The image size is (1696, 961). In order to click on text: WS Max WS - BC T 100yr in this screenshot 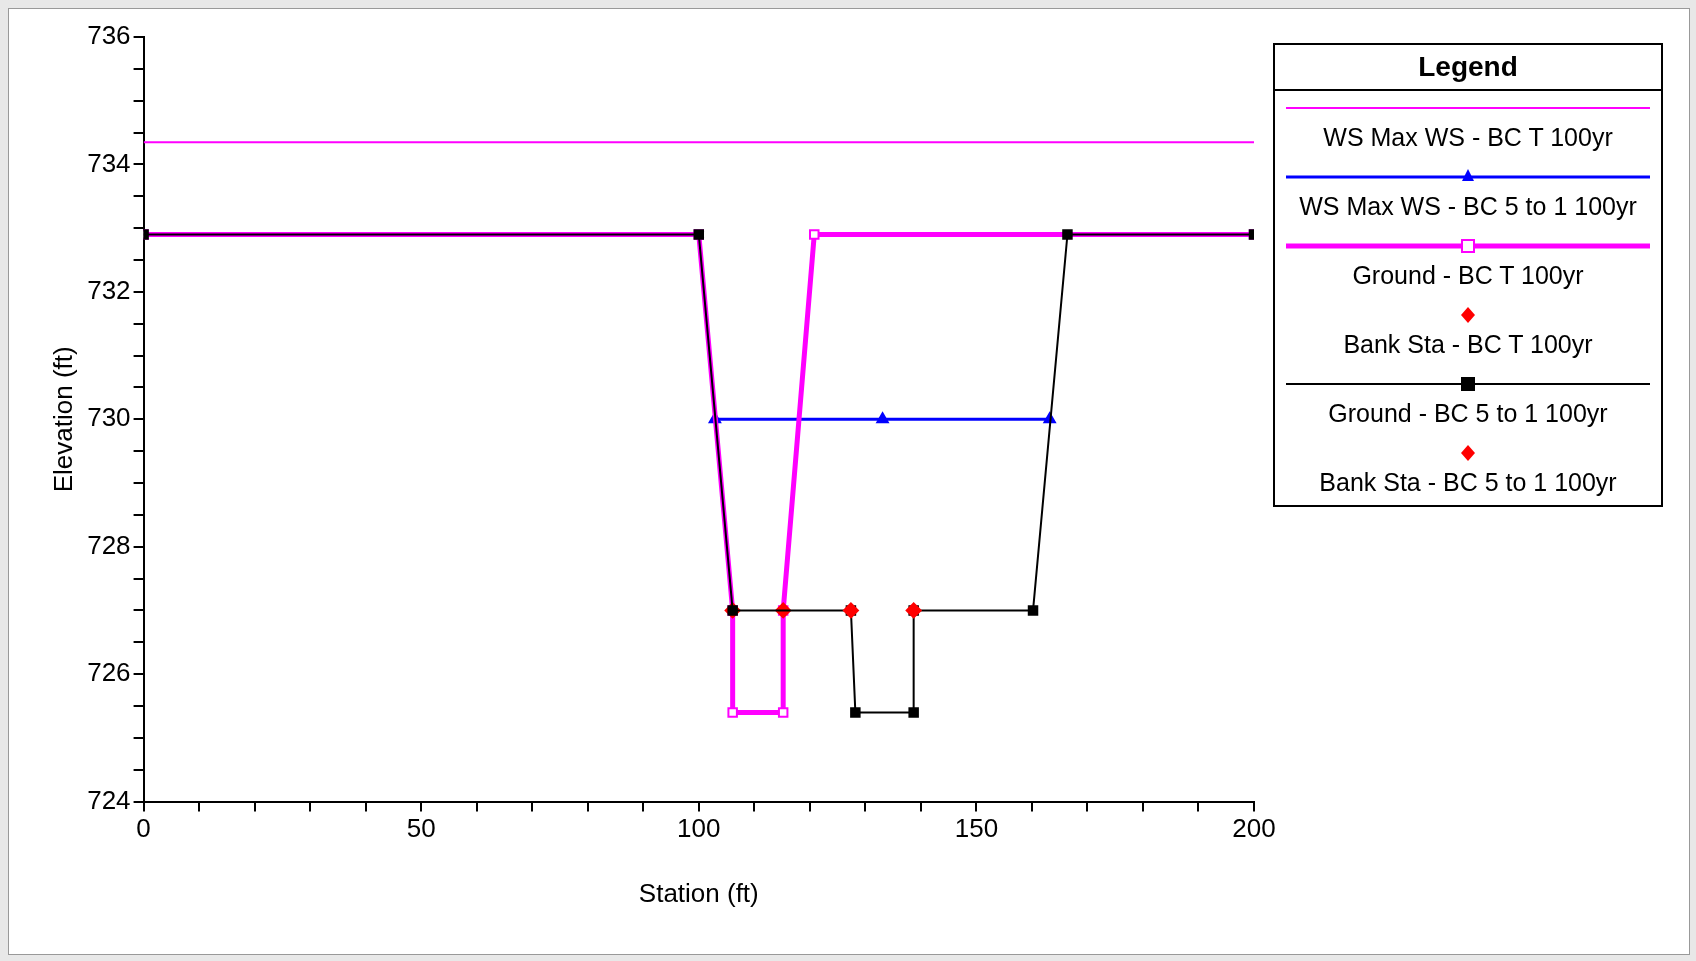, I will do `click(1468, 137)`.